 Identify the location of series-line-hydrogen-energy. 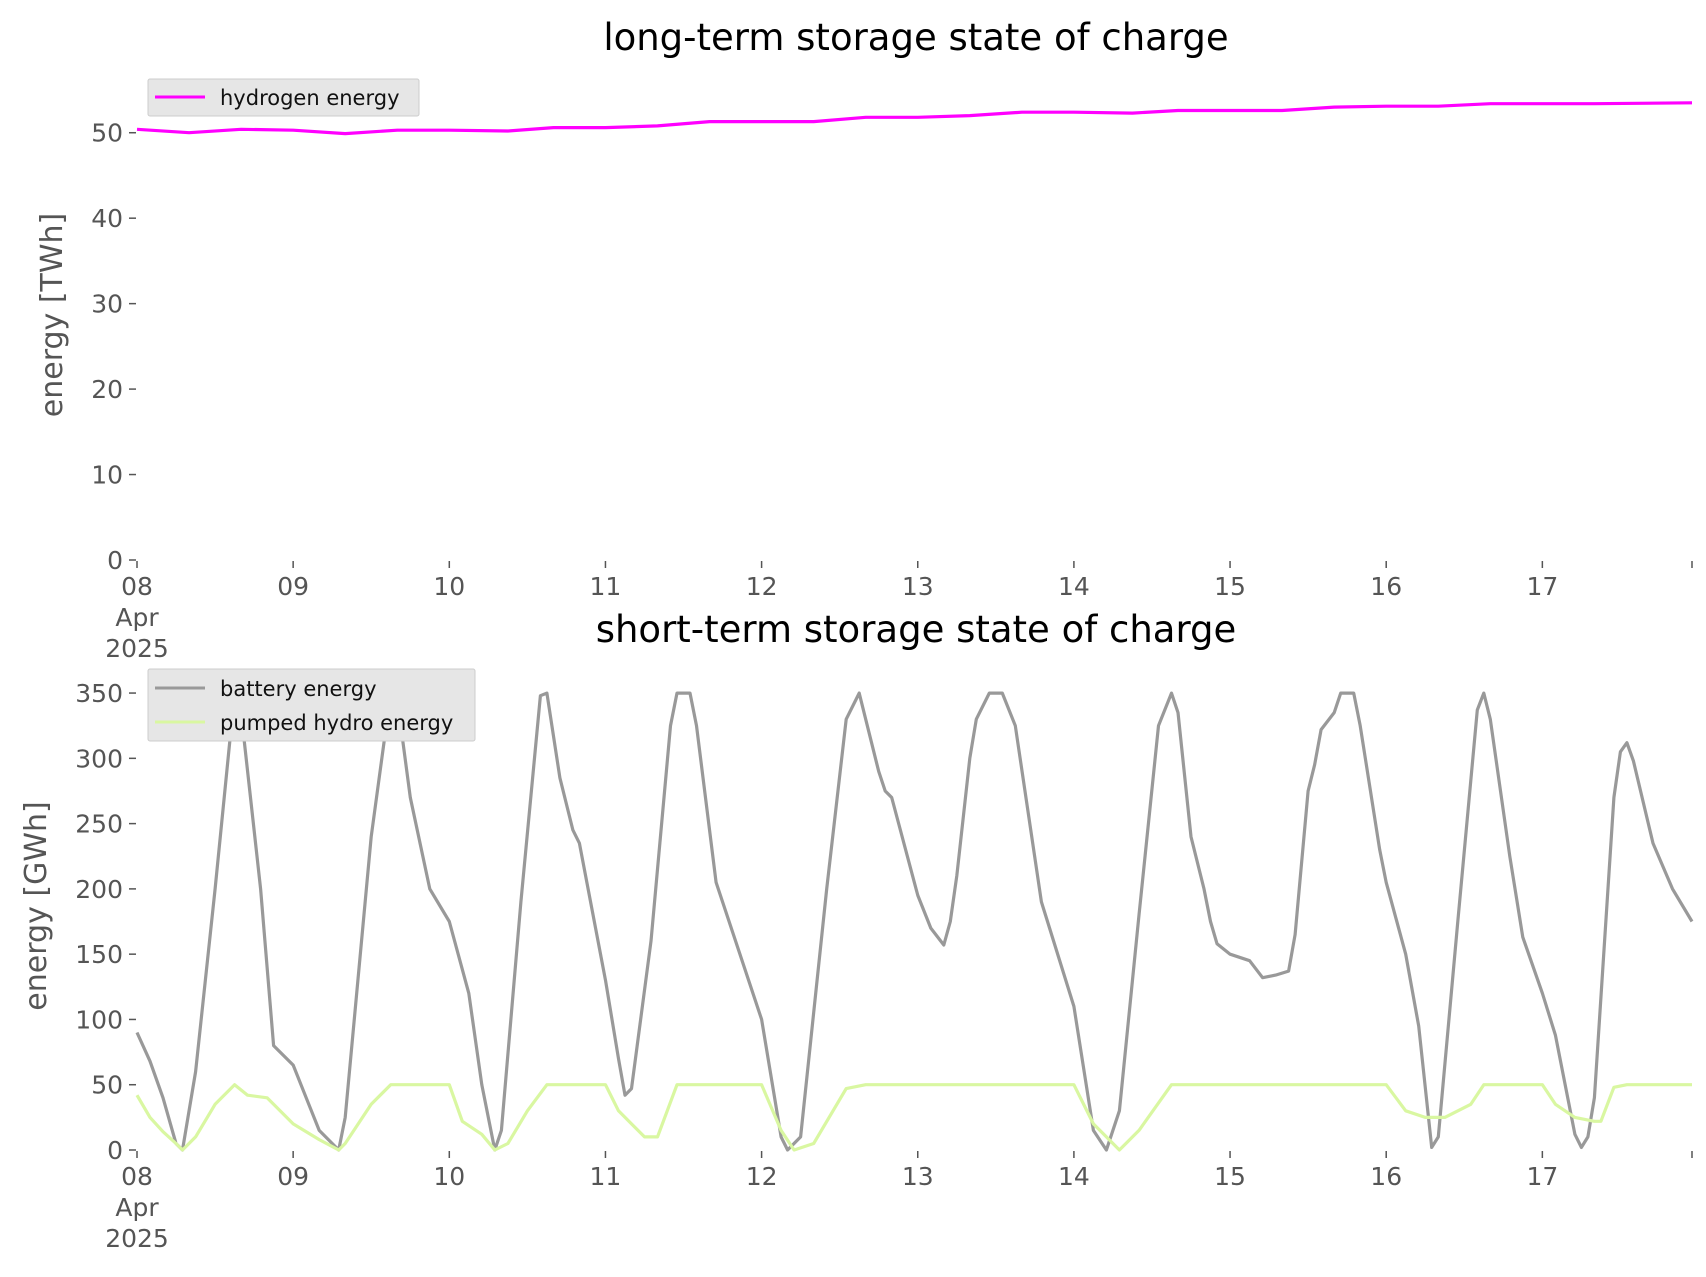
(914, 118).